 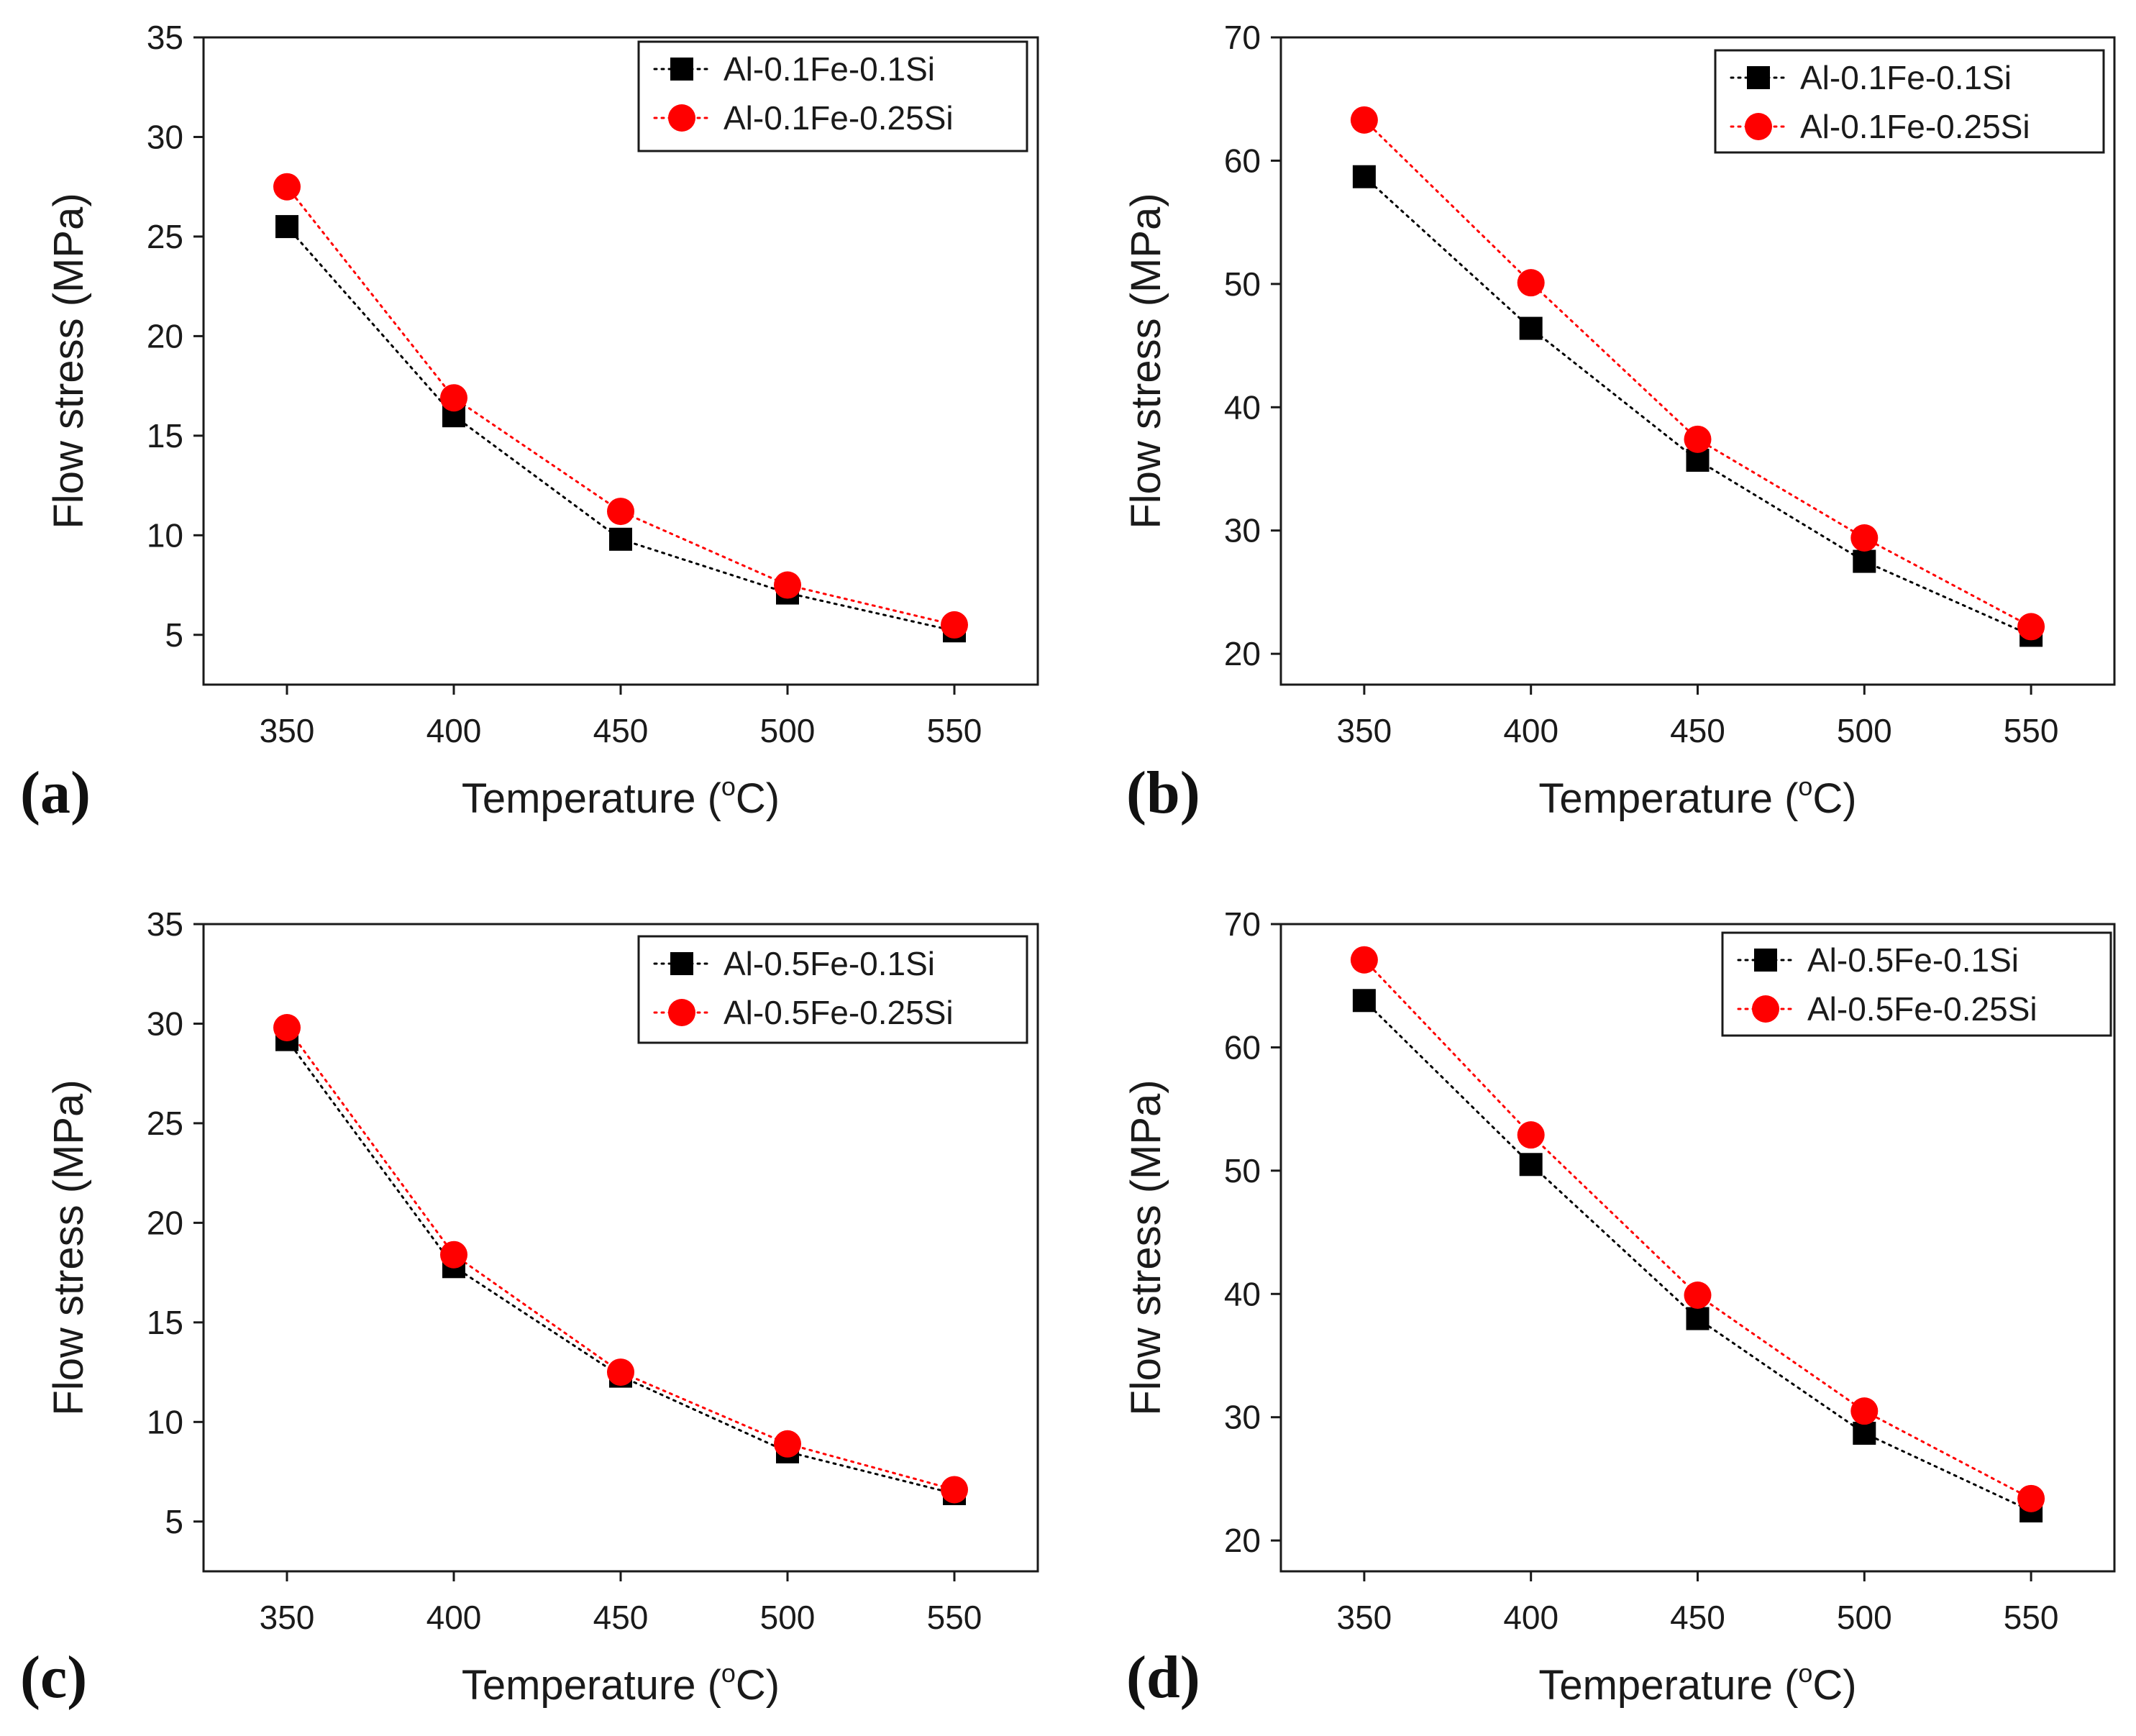 What do you see at coordinates (165, 1123) in the screenshot?
I see `y-tick-label: 25` at bounding box center [165, 1123].